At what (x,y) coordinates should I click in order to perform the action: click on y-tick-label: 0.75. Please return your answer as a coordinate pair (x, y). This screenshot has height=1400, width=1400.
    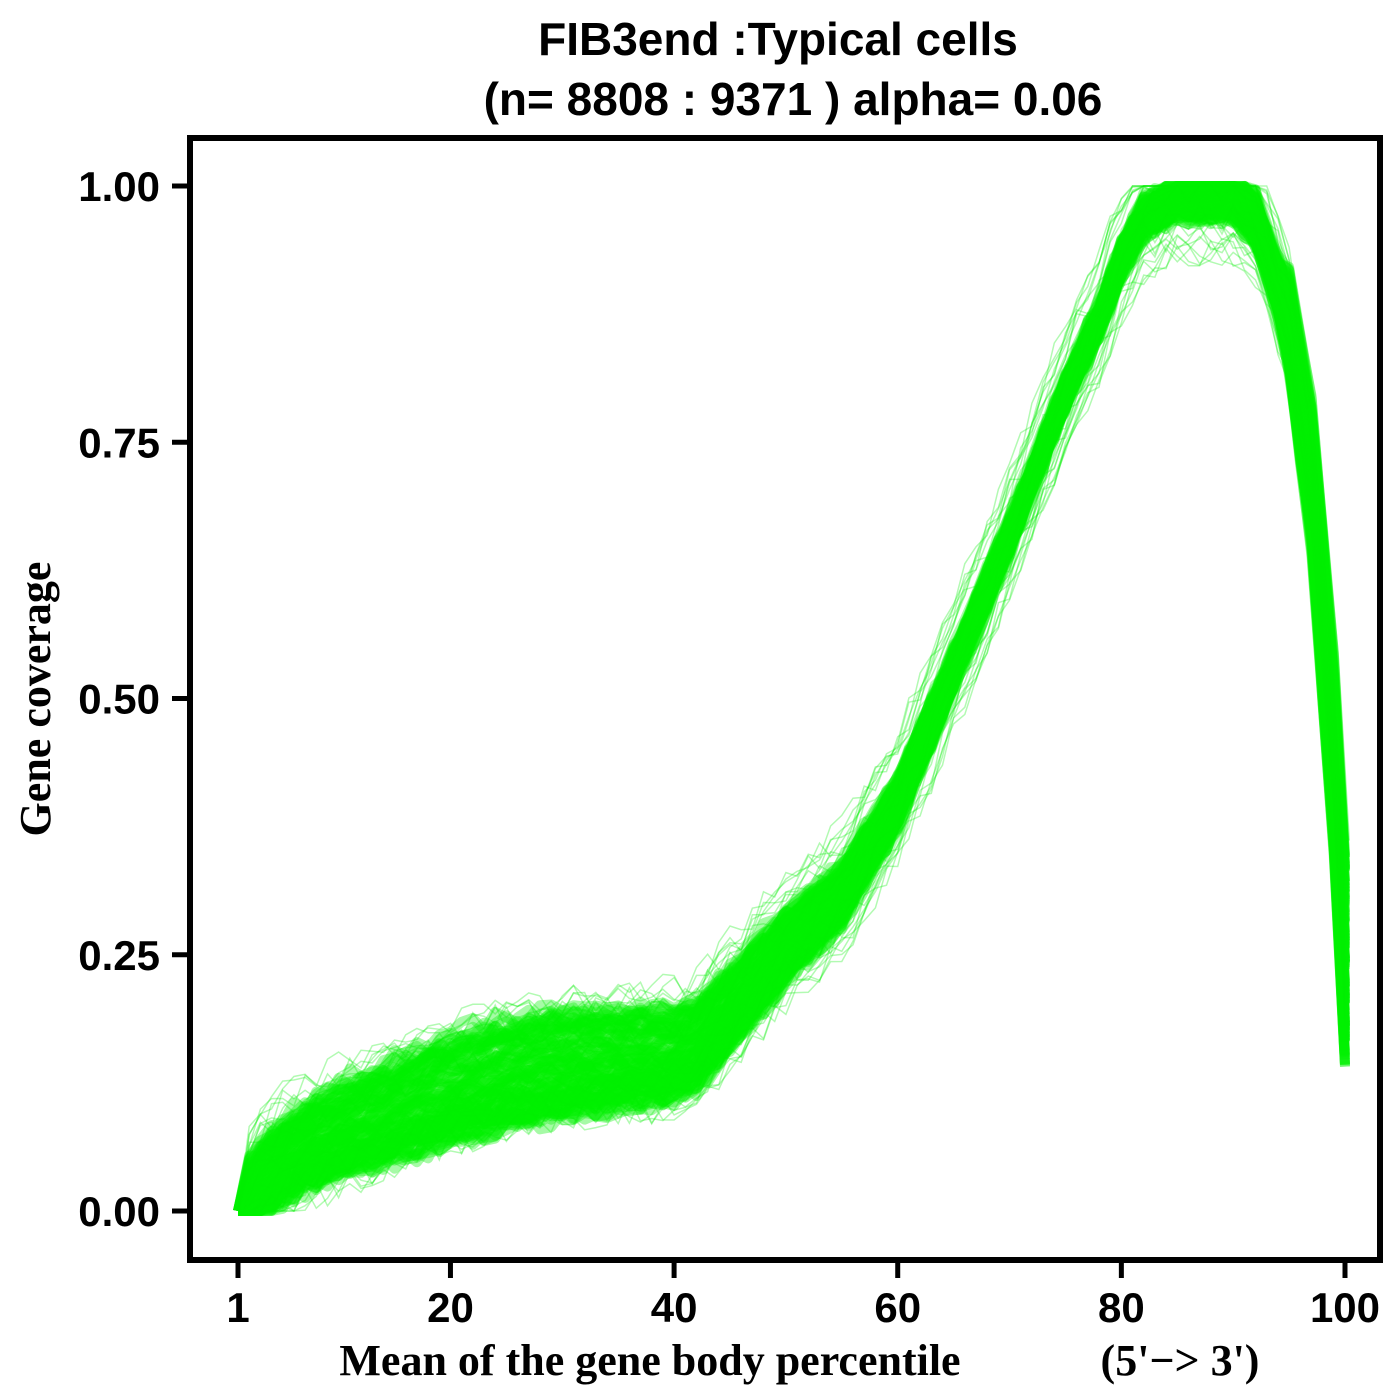
    Looking at the image, I should click on (119, 442).